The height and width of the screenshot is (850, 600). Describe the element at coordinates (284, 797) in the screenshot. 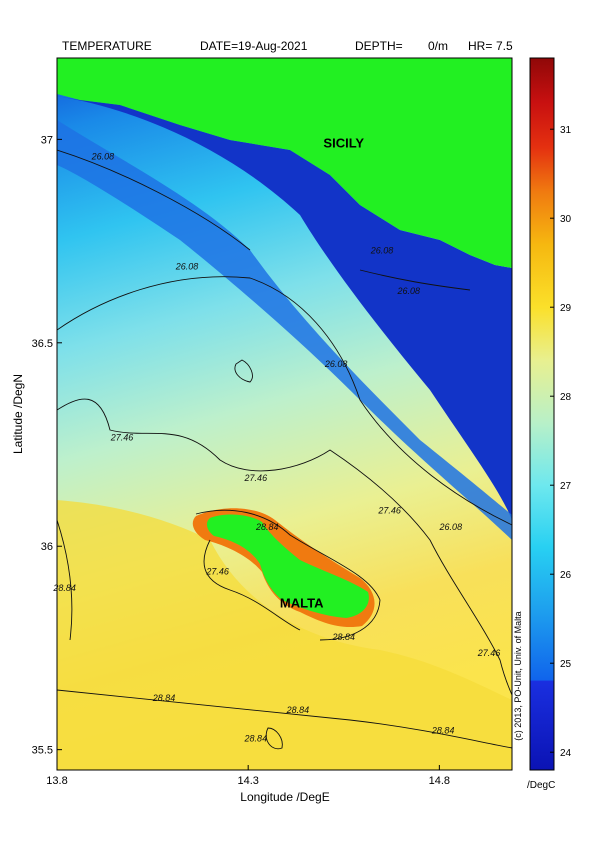

I see `x-axis-label: Longitude /DegE` at that location.